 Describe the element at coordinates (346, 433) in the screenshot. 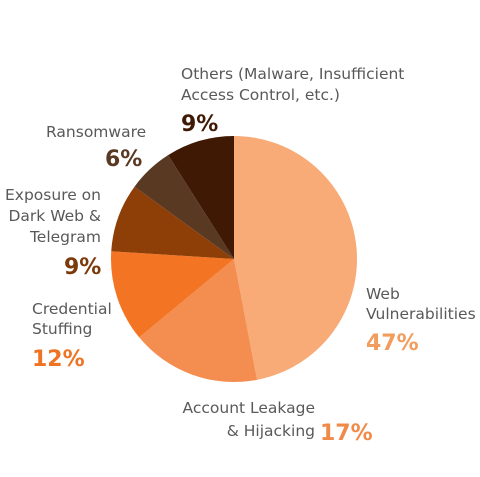

I see `slice-value-account-leakage: 17%` at that location.